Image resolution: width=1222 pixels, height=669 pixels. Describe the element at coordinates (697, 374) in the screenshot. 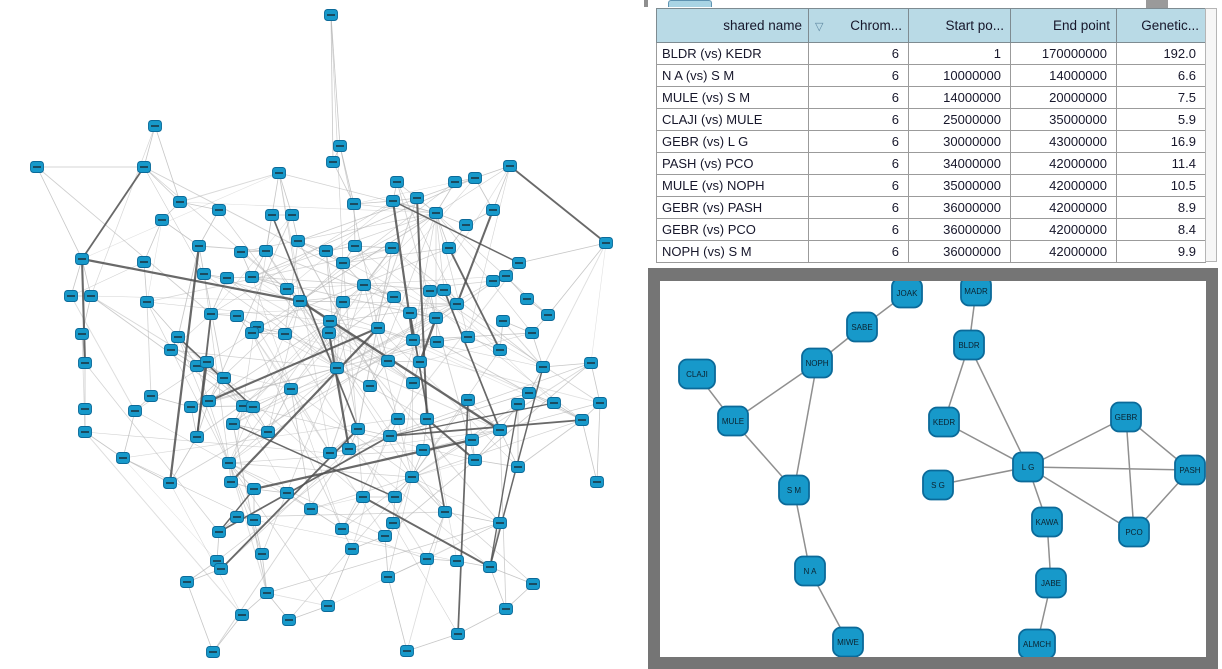

I see `network-node-claji: CLAJI` at that location.